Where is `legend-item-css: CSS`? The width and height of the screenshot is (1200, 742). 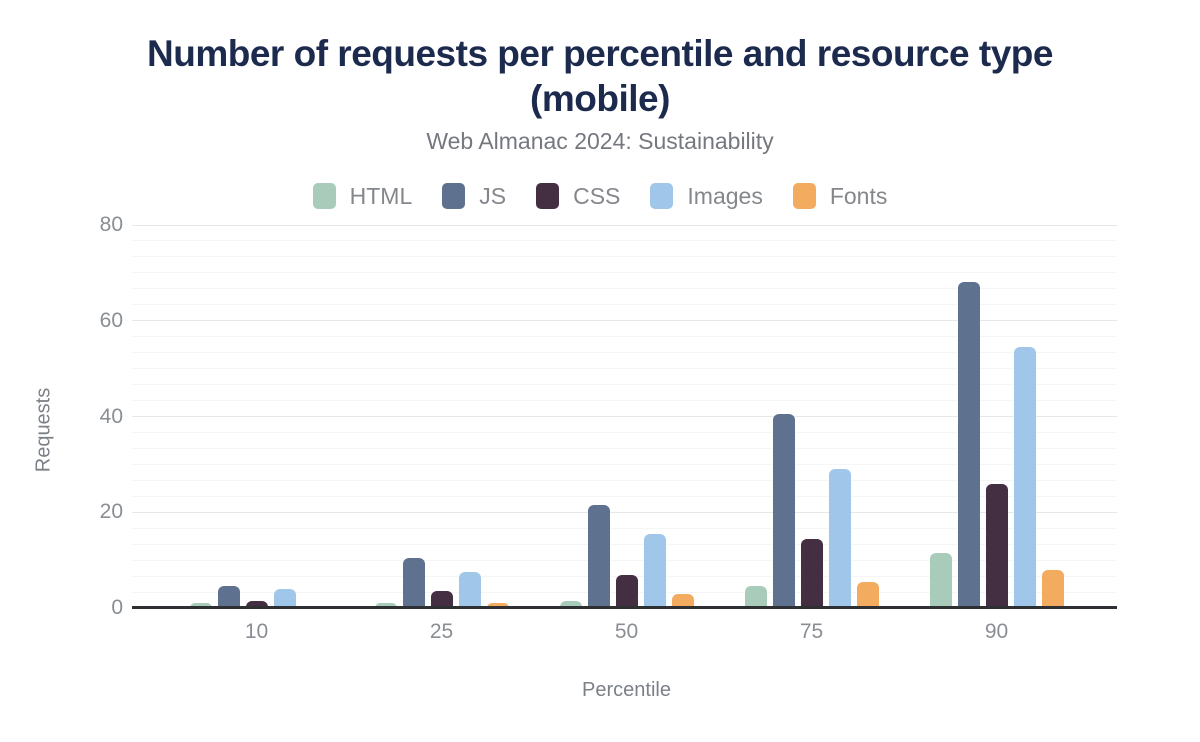
legend-item-css: CSS is located at coordinates (578, 196).